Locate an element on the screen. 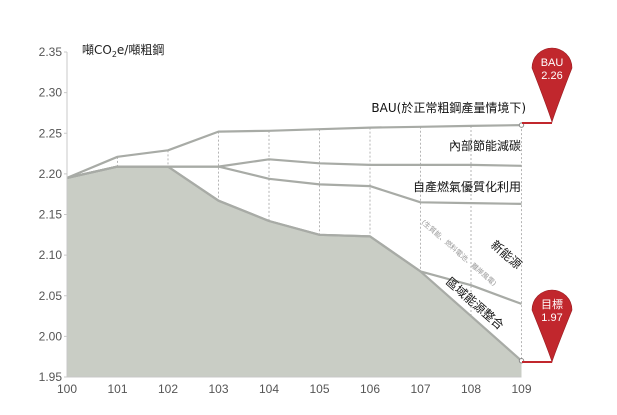 The image size is (617, 415). target-marker: 目標1.97 is located at coordinates (552, 326).